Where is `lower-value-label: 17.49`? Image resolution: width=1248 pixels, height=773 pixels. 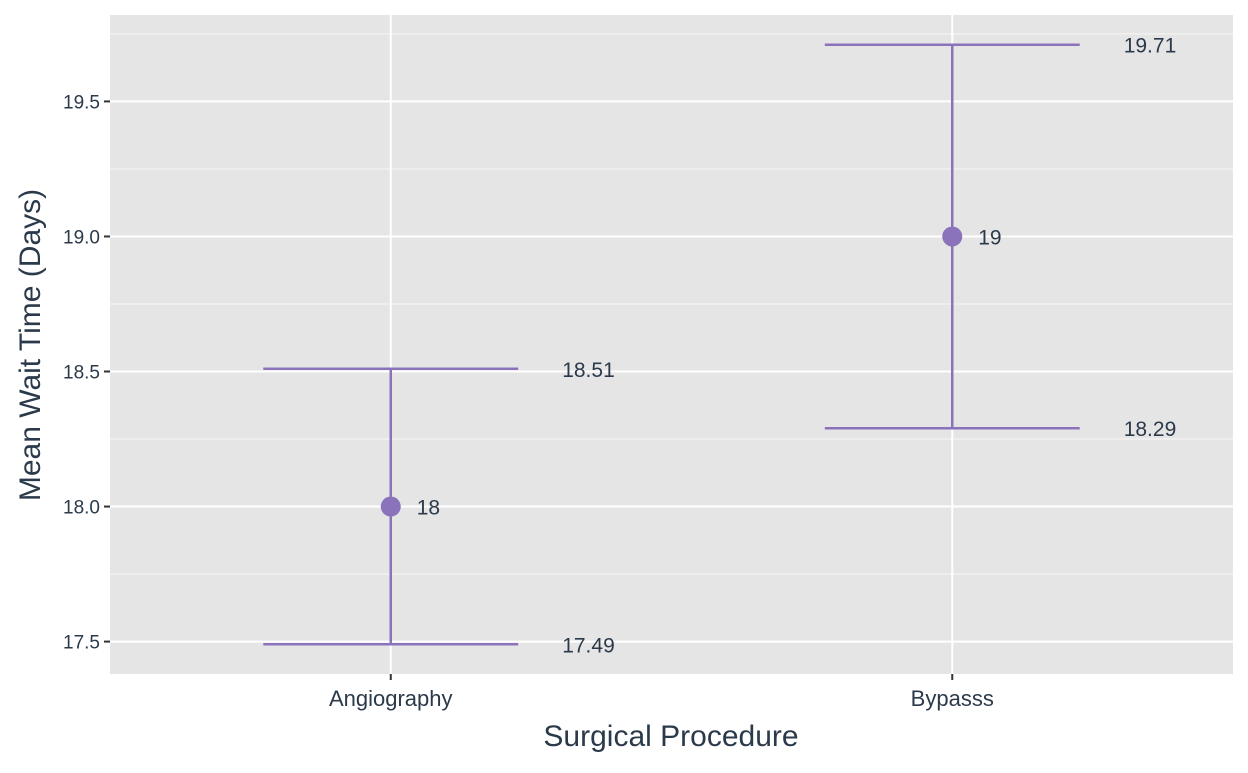 lower-value-label: 17.49 is located at coordinates (588, 645).